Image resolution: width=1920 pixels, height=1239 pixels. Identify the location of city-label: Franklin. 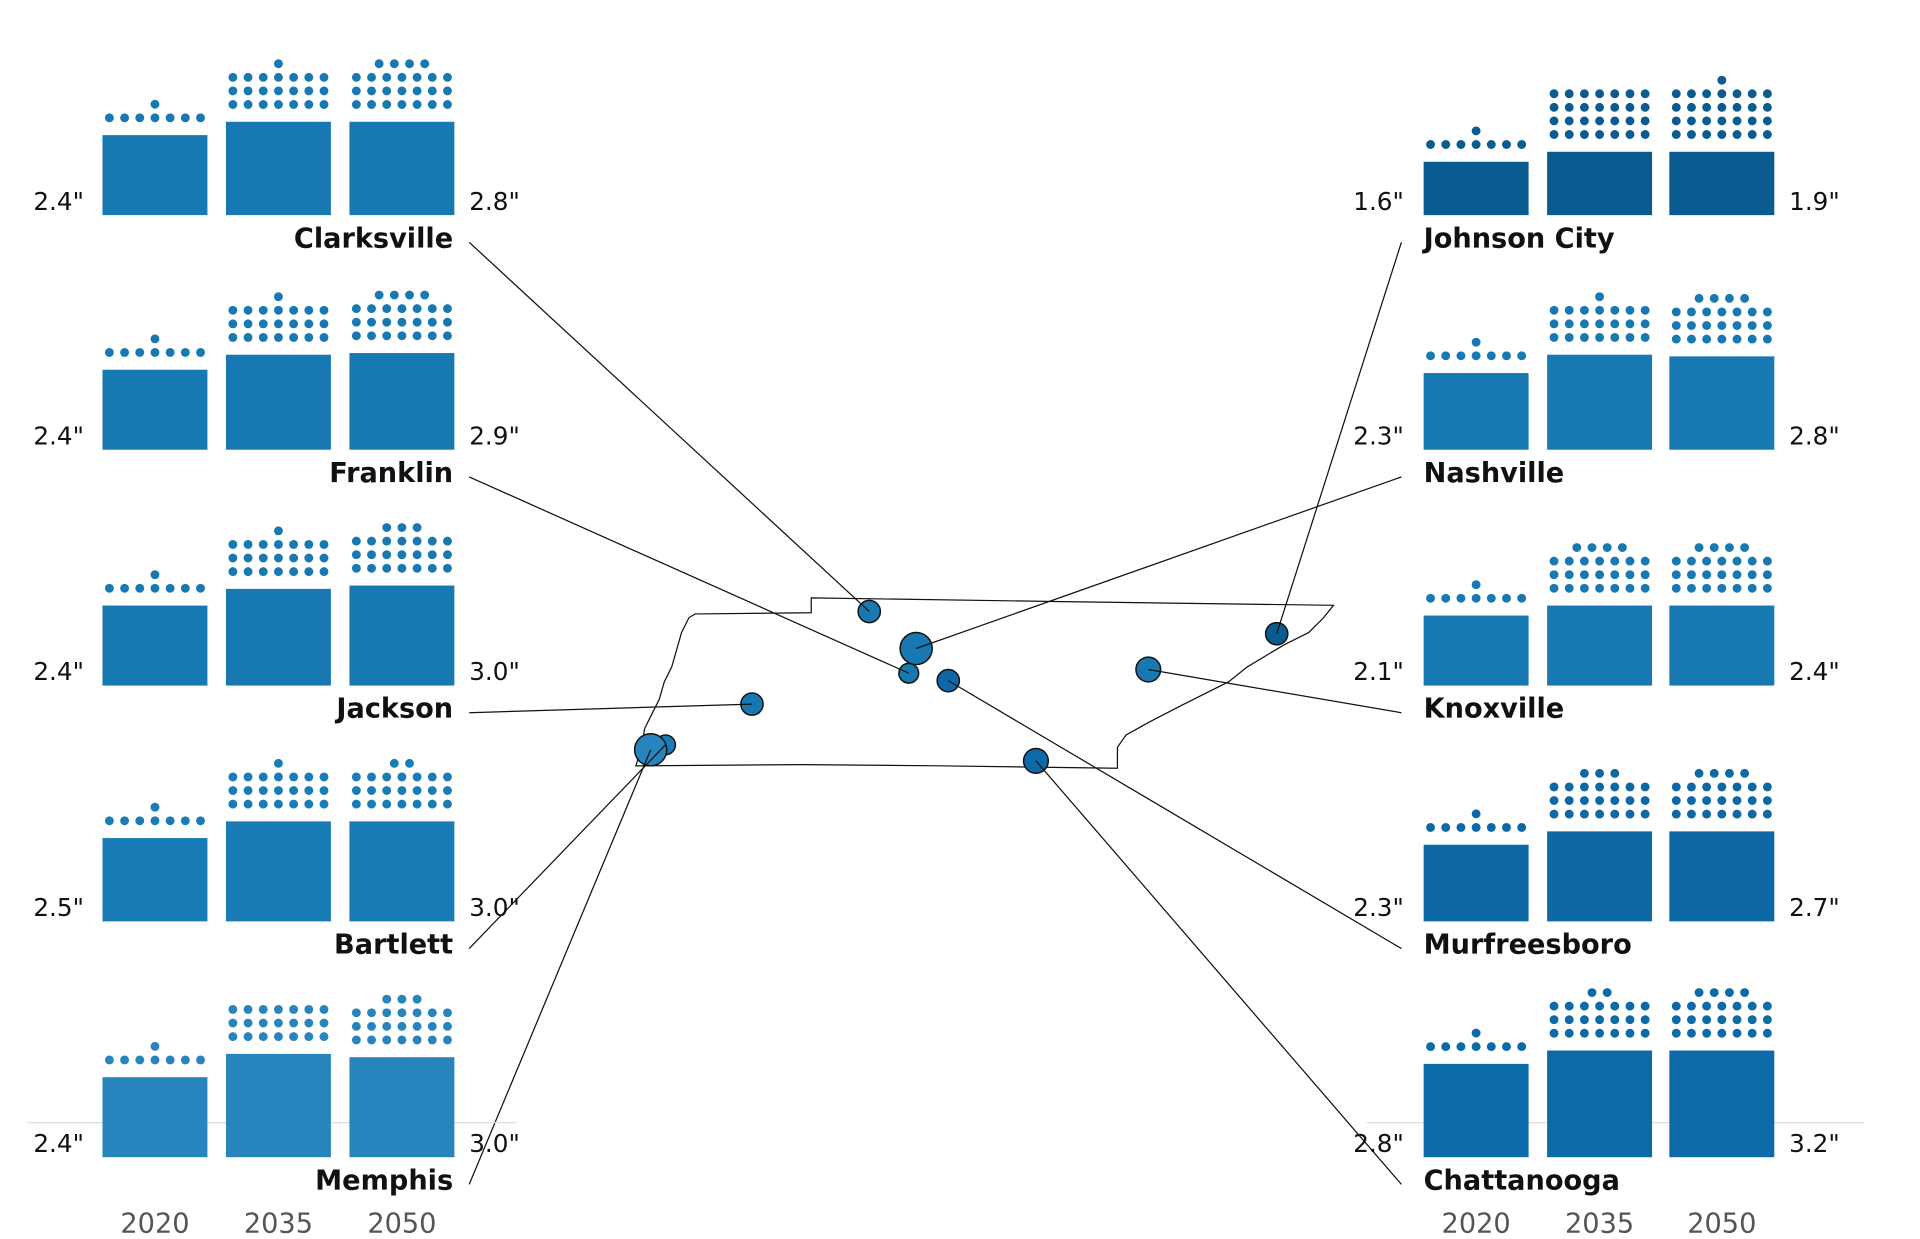
(391, 473).